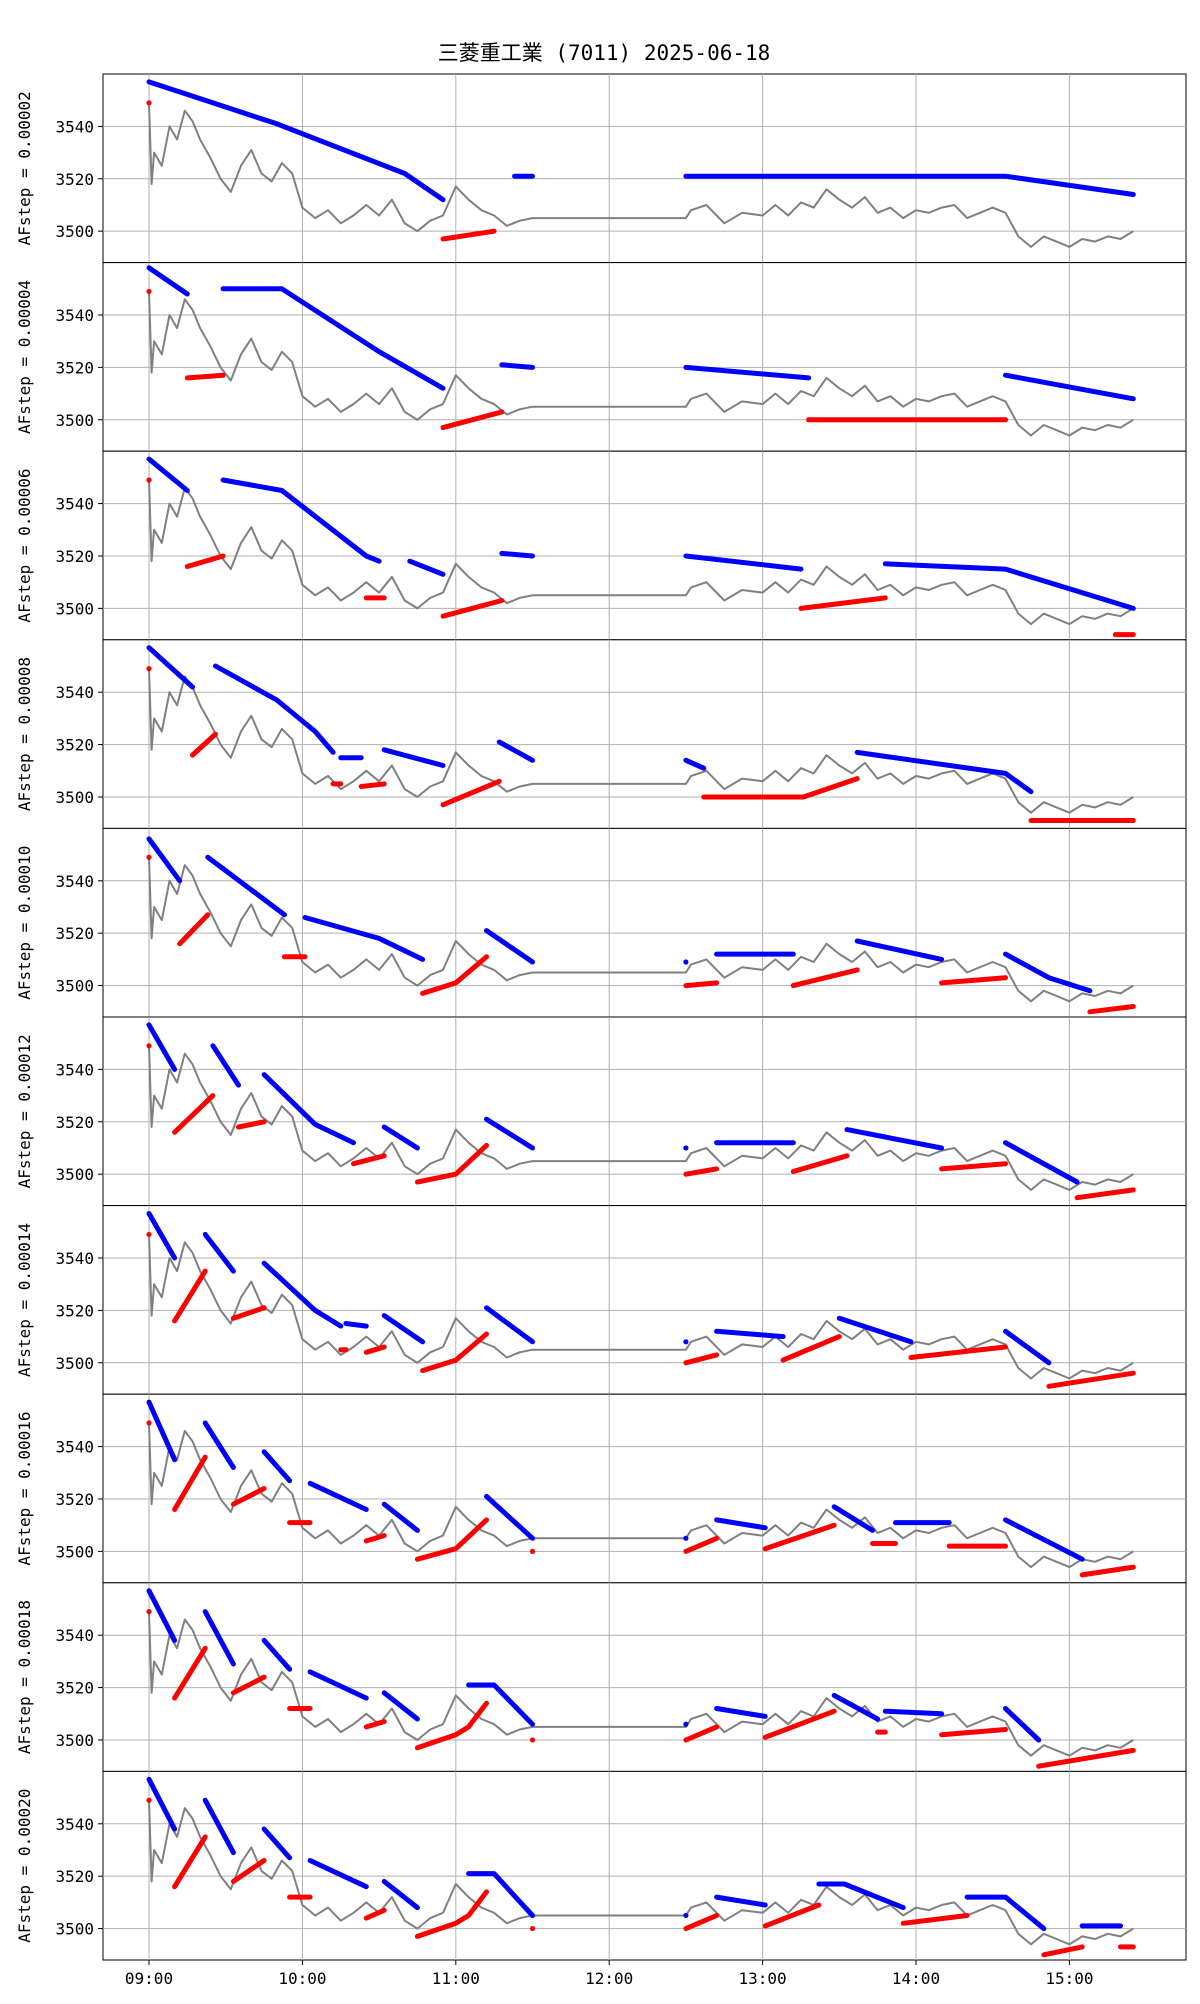 The height and width of the screenshot is (2004, 1200). What do you see at coordinates (24, 923) in the screenshot?
I see `panel-ylabel: AFstep = 0.00010` at bounding box center [24, 923].